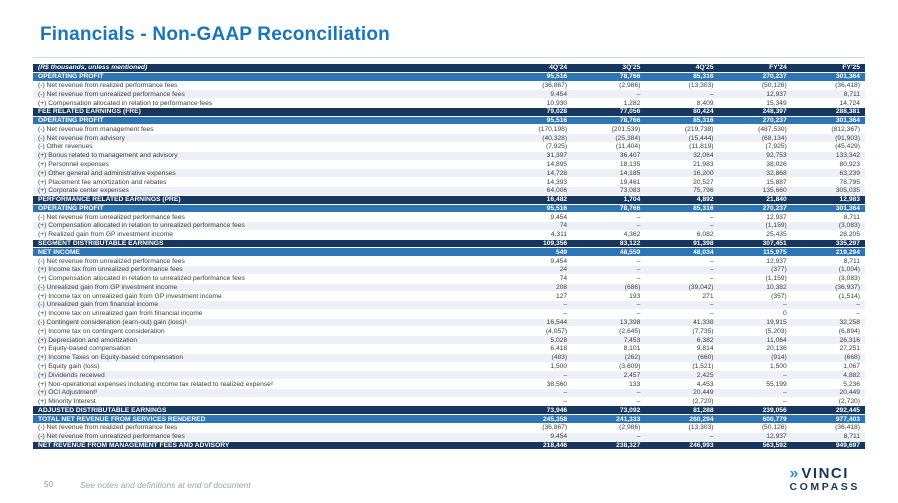 The height and width of the screenshot is (503, 898). What do you see at coordinates (828, 191) in the screenshot?
I see `cell-value: 305,035` at bounding box center [828, 191].